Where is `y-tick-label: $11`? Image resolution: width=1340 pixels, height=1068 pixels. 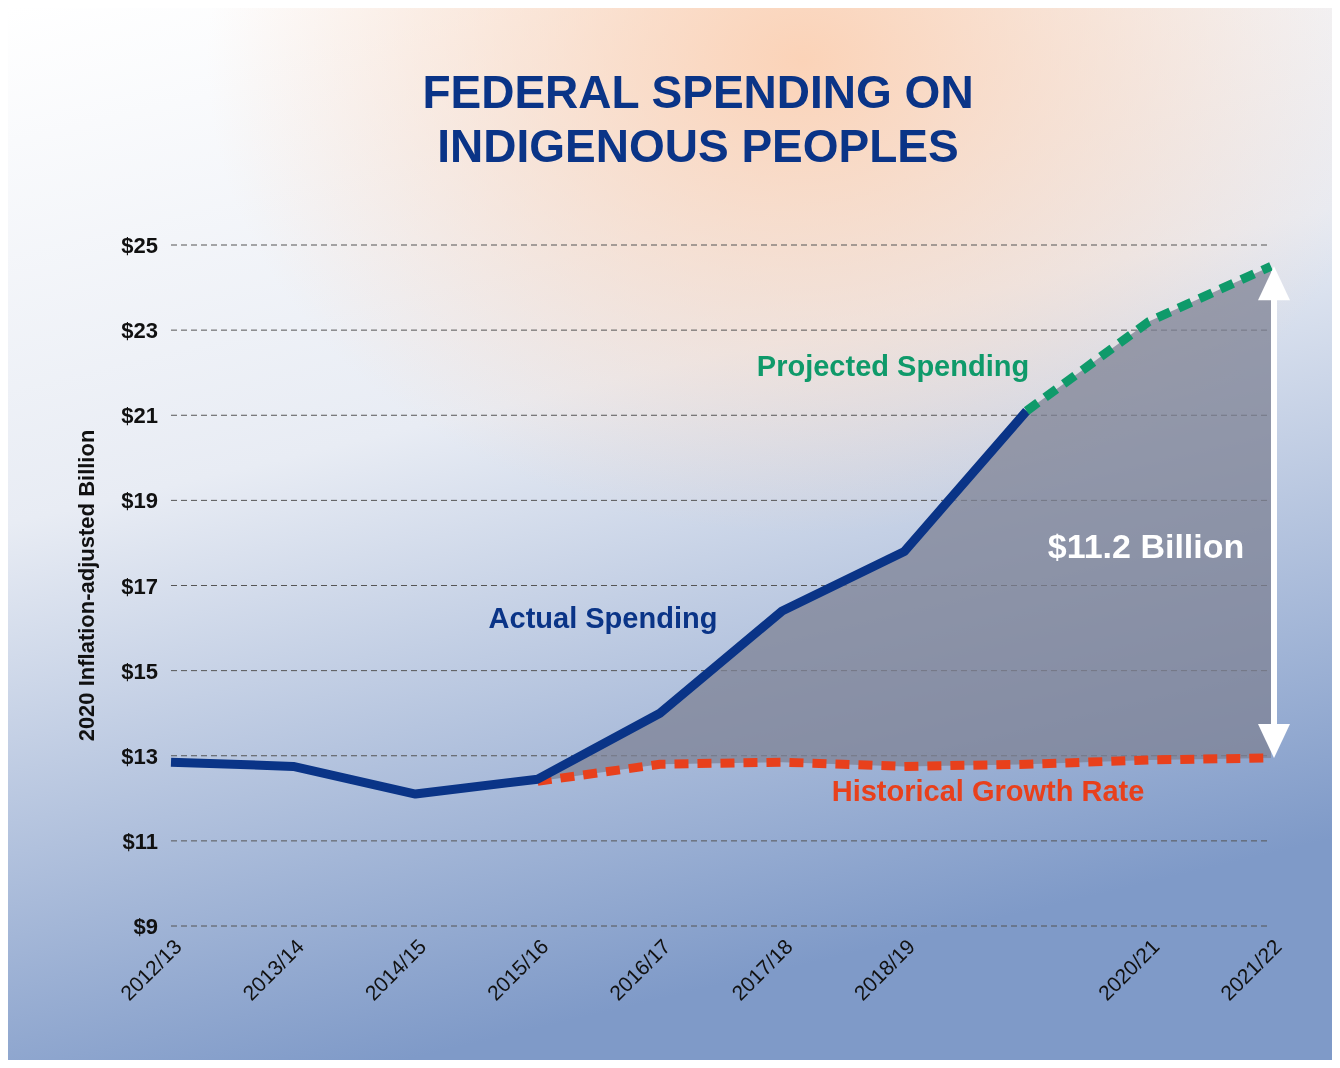 y-tick-label: $11 is located at coordinates (140, 841).